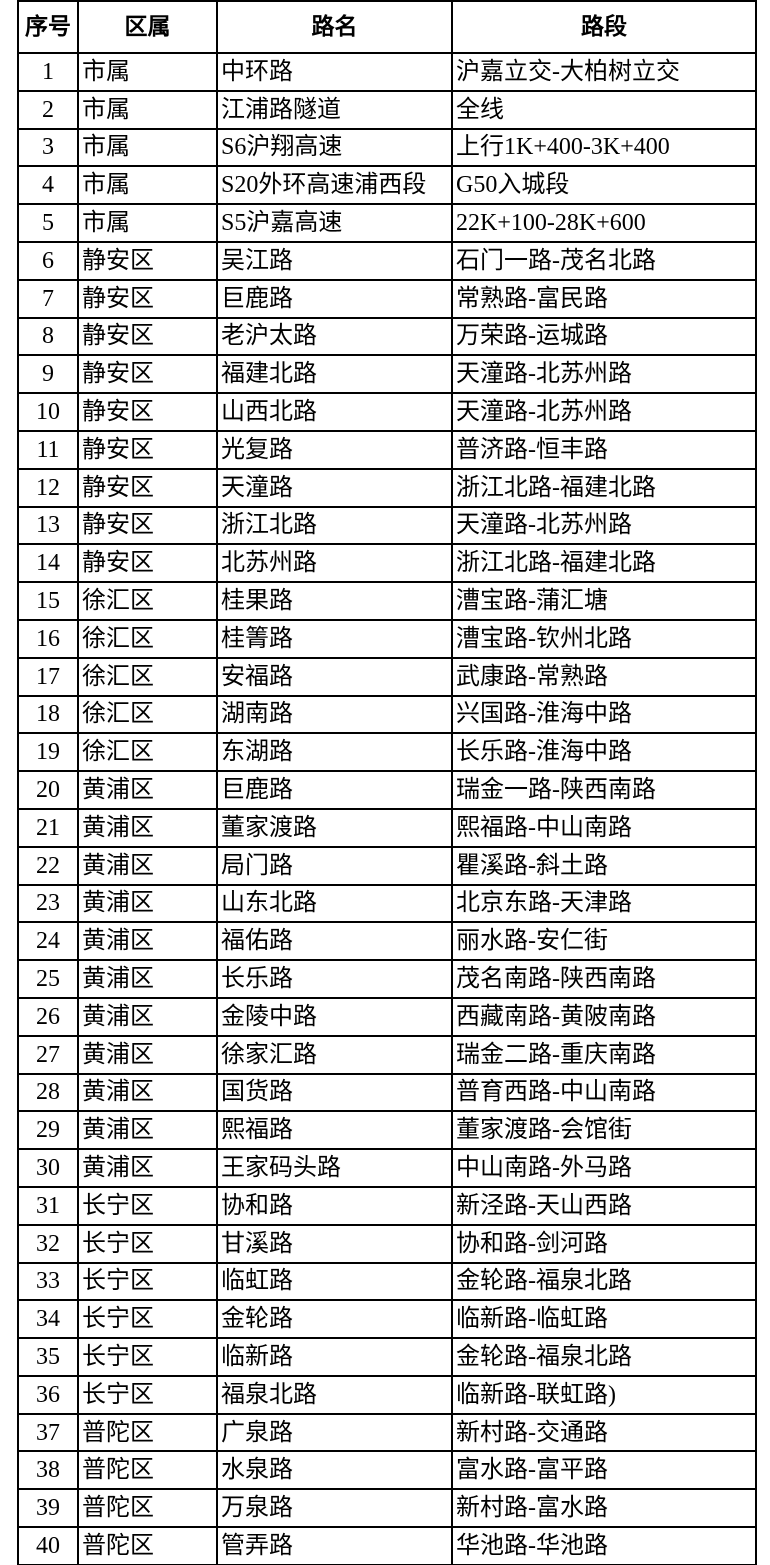  What do you see at coordinates (48, 903) in the screenshot?
I see `index-cell: 23` at bounding box center [48, 903].